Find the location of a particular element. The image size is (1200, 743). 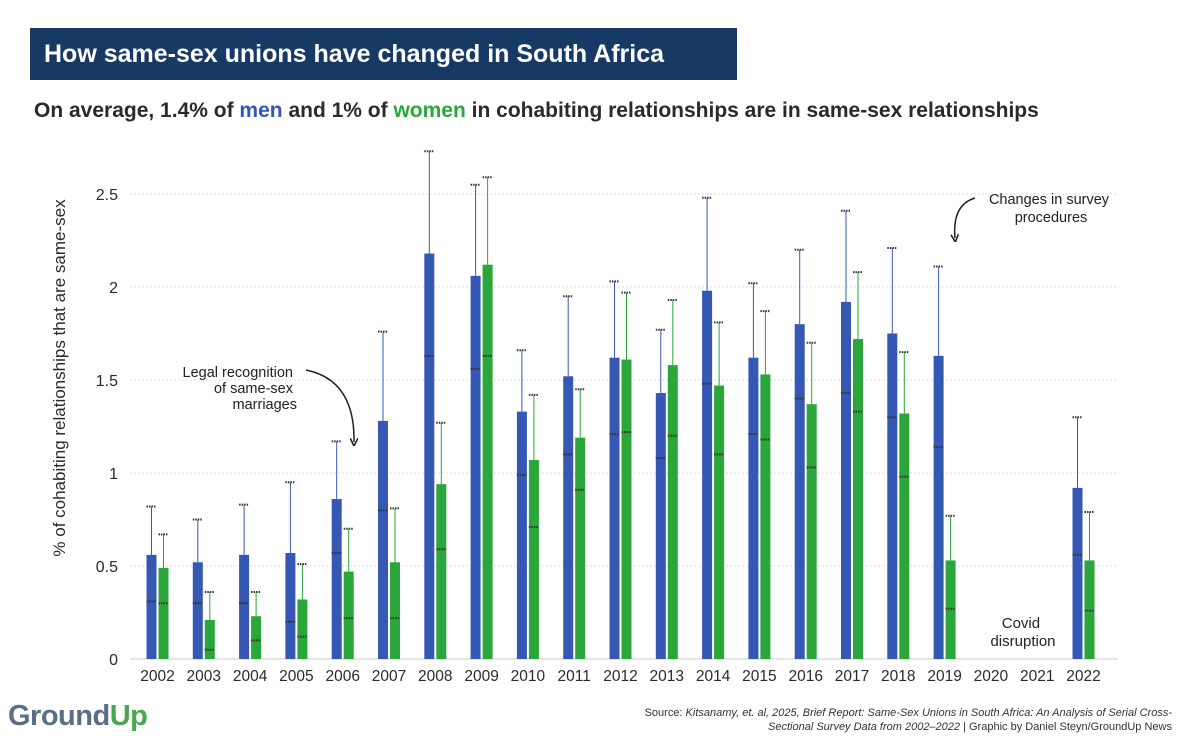

bar-women-2012 is located at coordinates (626, 509).